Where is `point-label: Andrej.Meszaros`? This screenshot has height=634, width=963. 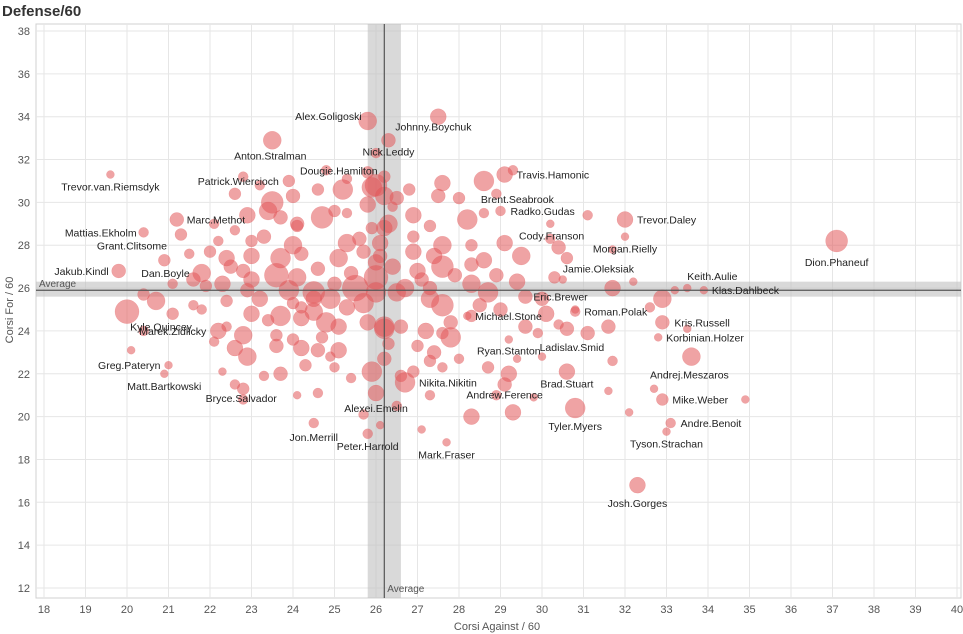 point-label: Andrej.Meszaros is located at coordinates (689, 376).